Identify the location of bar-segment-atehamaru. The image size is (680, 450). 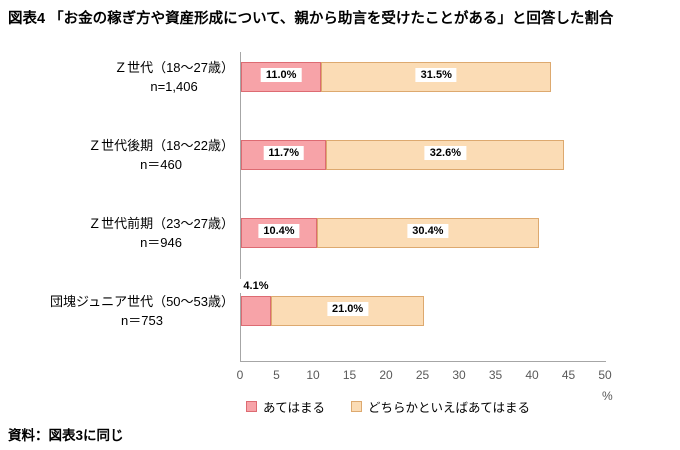
(256, 311).